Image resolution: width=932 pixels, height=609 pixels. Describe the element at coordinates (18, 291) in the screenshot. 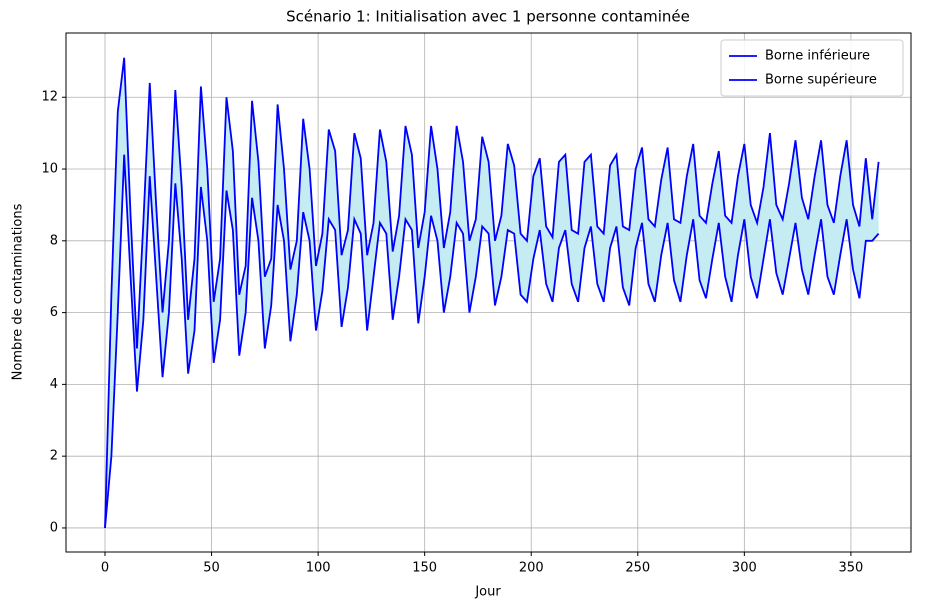

I see `y-axis-label: Nombre de contaminations` at that location.